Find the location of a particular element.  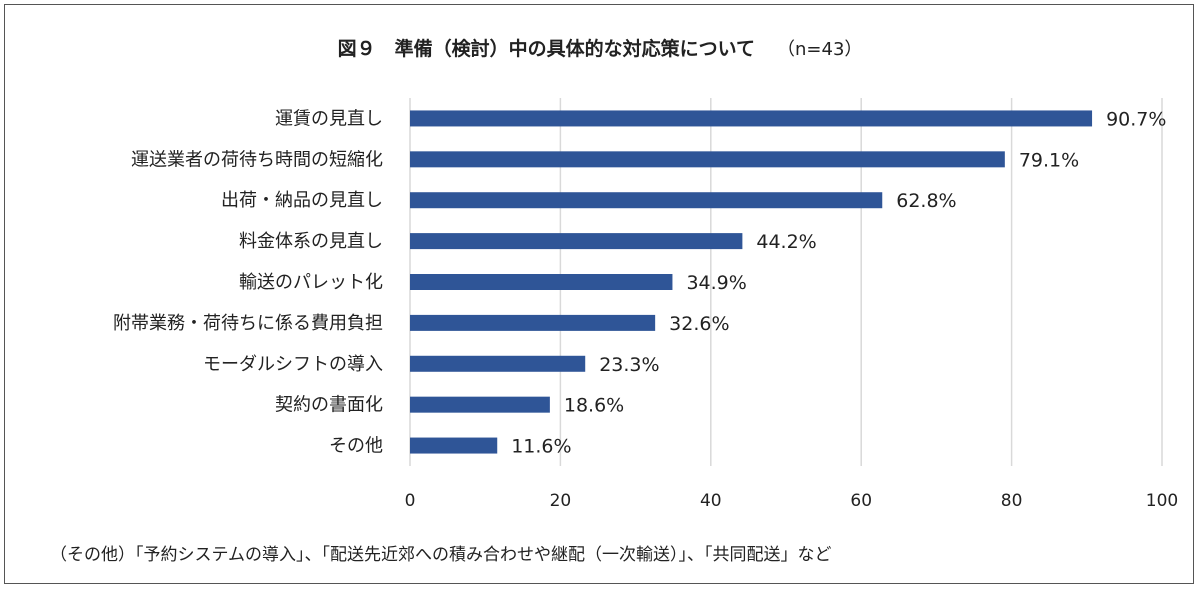

data-label: 18.6% is located at coordinates (594, 406).